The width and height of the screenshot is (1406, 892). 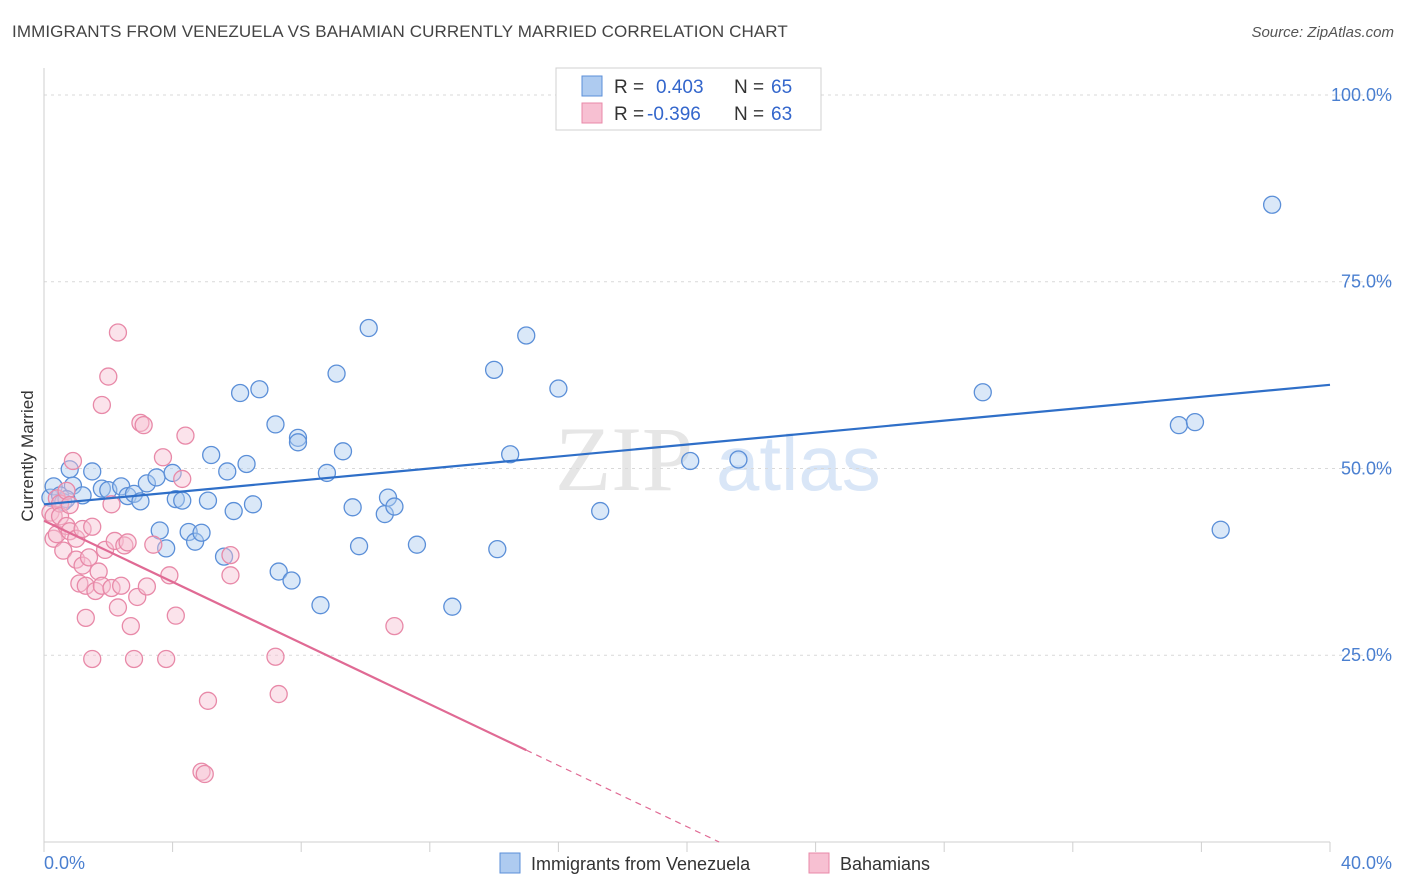 What do you see at coordinates (781, 114) in the screenshot?
I see `legend-n-value-bahamians: 63` at bounding box center [781, 114].